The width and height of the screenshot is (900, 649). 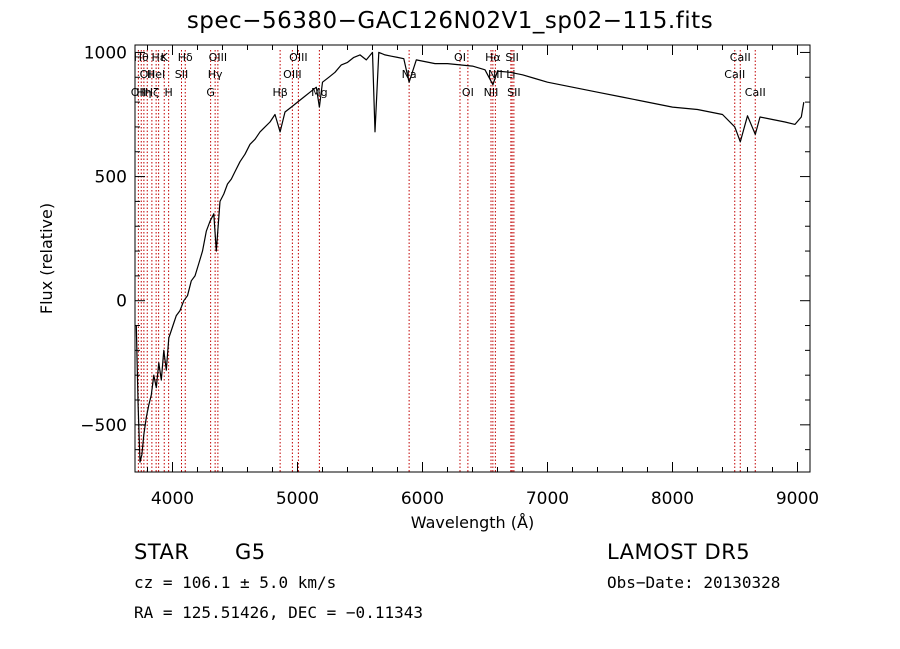 What do you see at coordinates (279, 92) in the screenshot?
I see `line-marker-label: Hβ` at bounding box center [279, 92].